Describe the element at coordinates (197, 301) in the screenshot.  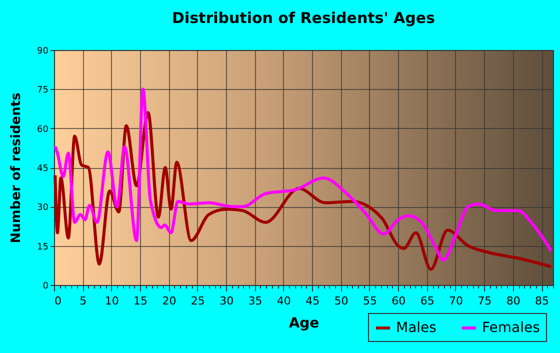
I see `x-tick-label: 25` at that location.